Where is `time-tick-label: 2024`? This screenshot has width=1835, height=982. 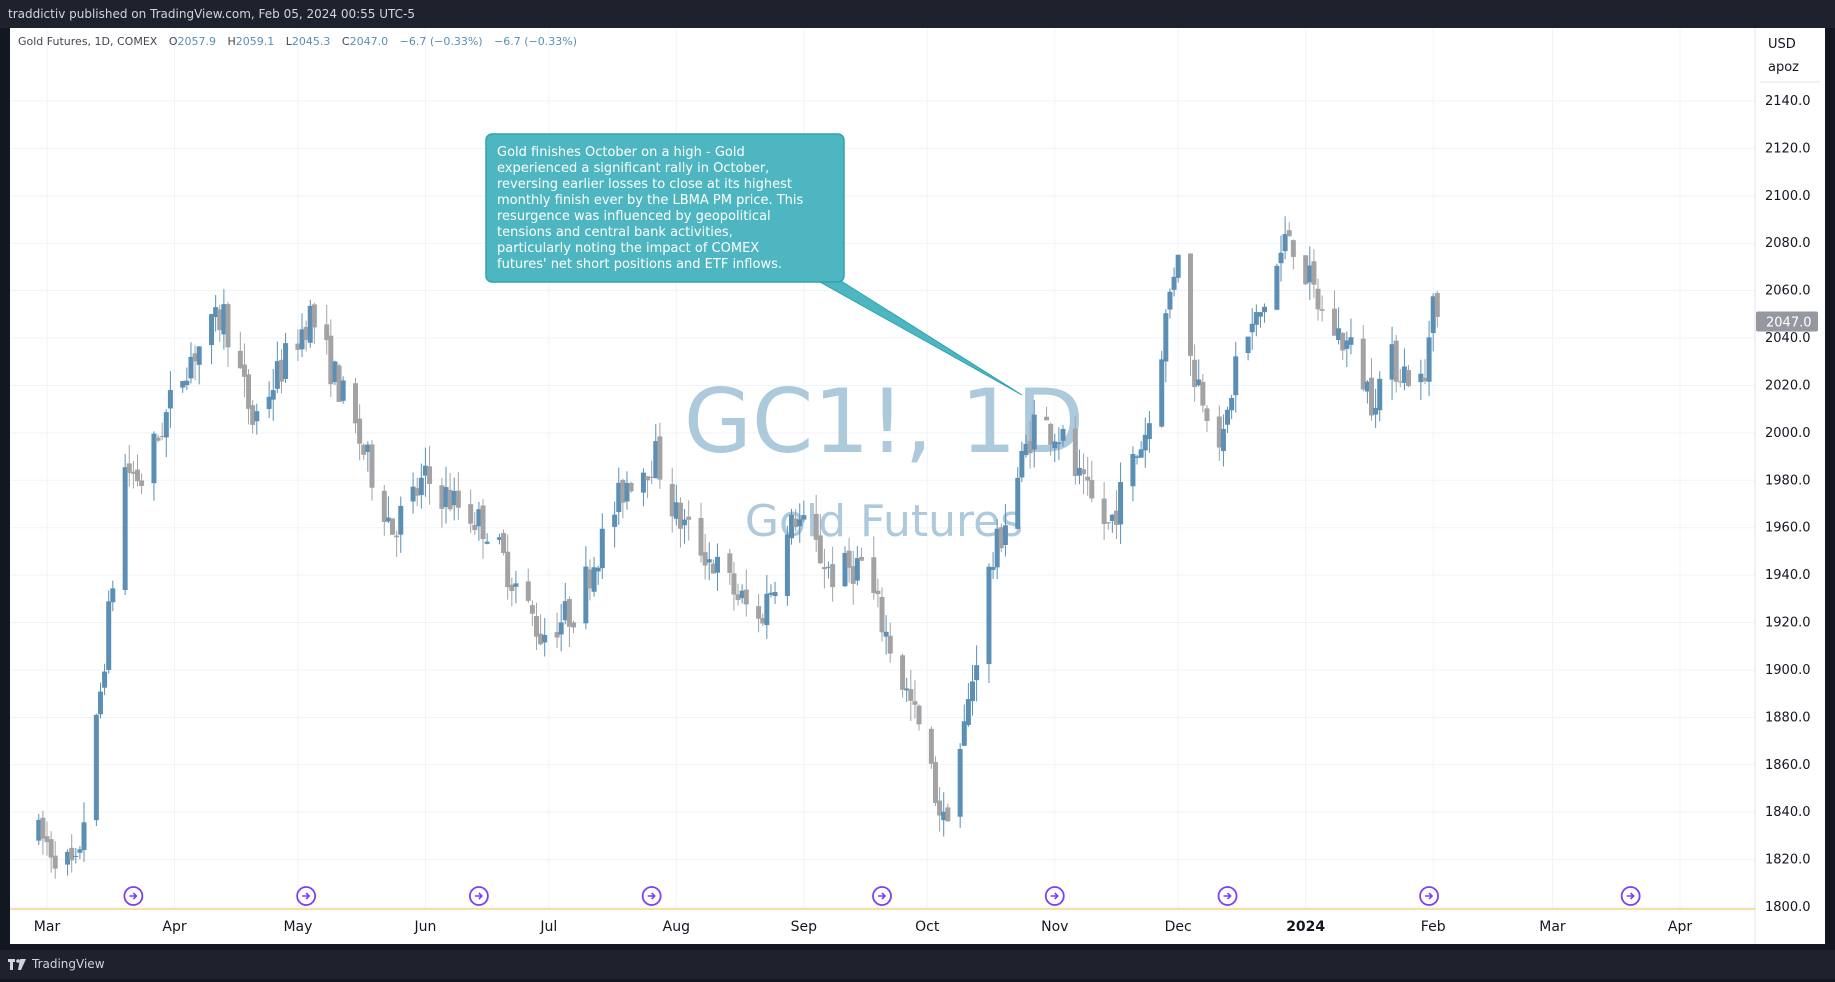 time-tick-label: 2024 is located at coordinates (1305, 927).